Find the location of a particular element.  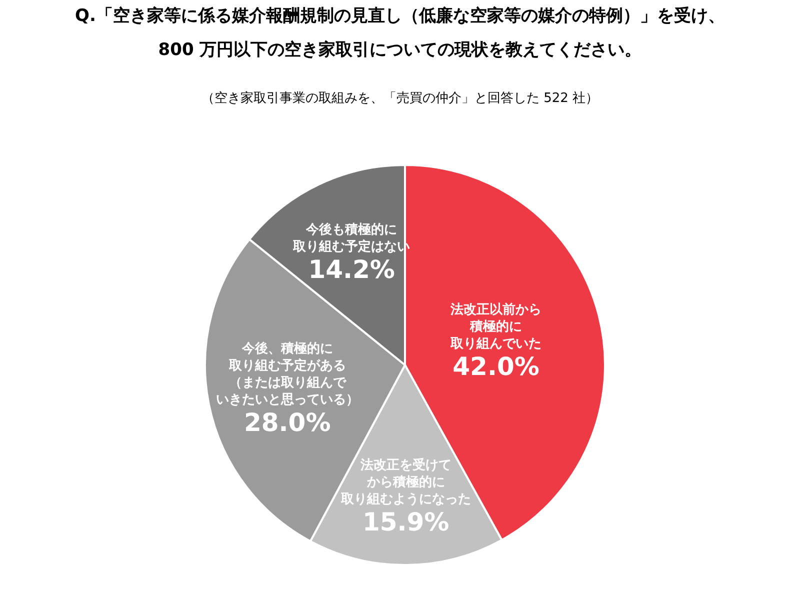

slice-label: 今後、積極的に取り組む予定がある（または取り組んでいきたいと思っている） is located at coordinates (287, 374).